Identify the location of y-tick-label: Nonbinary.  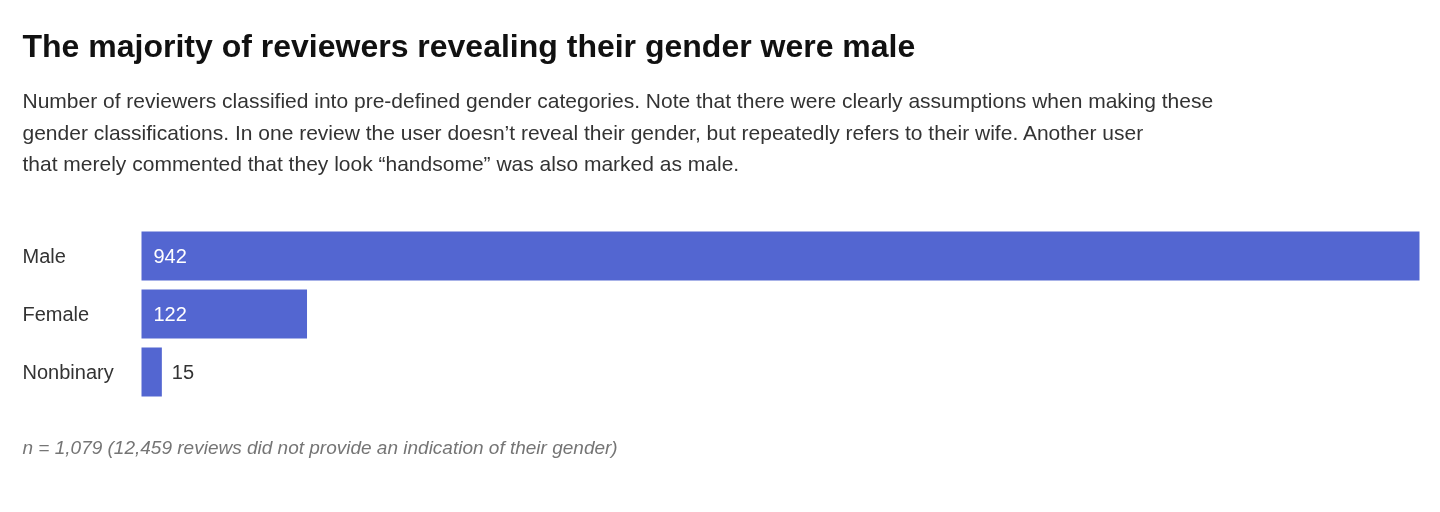
(68, 372).